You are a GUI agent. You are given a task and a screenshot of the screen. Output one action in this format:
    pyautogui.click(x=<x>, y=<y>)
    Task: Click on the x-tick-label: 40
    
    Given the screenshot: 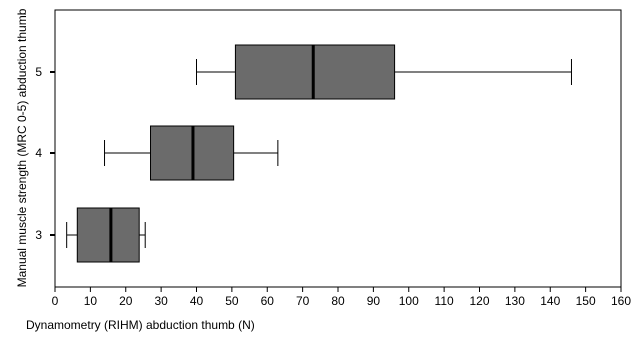 What is the action you would take?
    pyautogui.click(x=197, y=301)
    